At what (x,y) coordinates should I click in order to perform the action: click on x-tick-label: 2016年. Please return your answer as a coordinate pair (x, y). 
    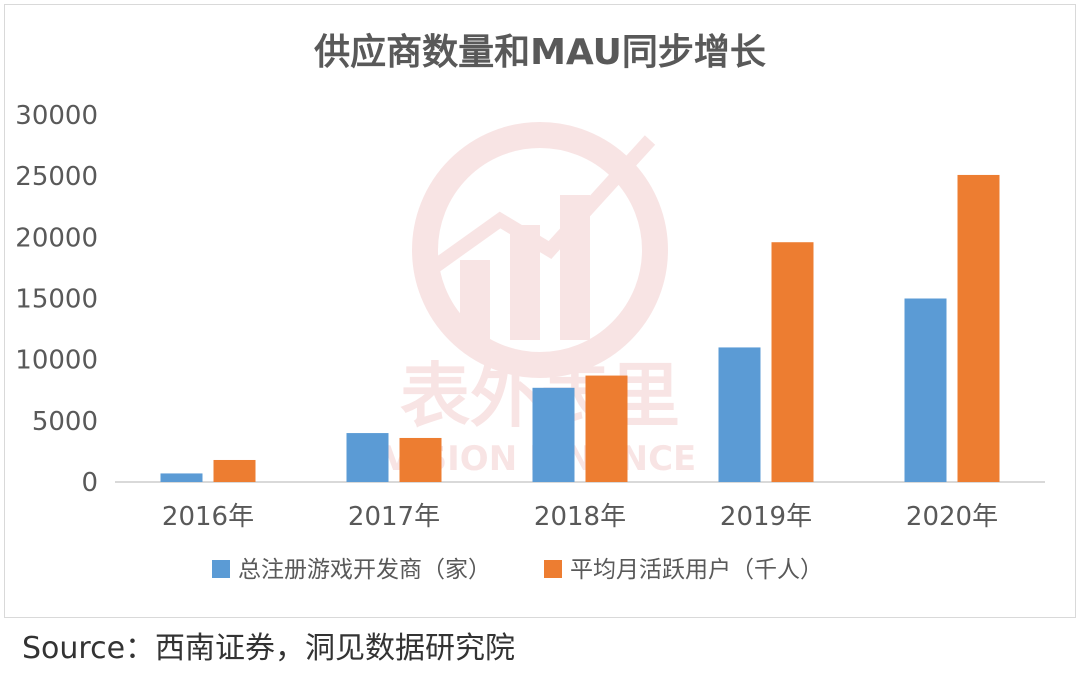
    Looking at the image, I should click on (208, 517).